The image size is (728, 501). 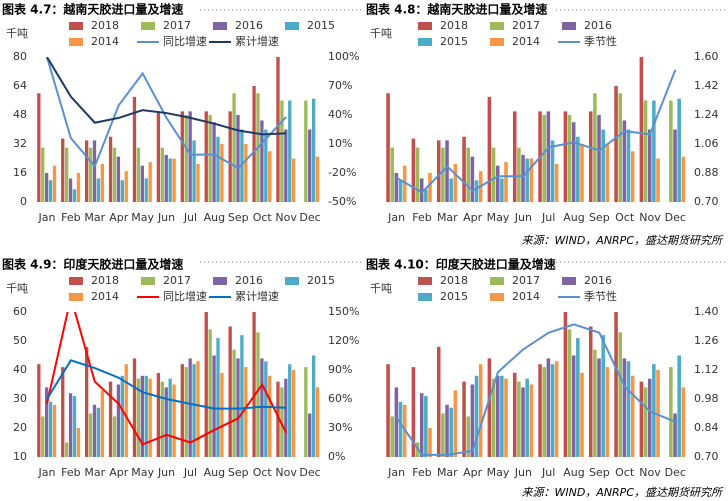 I want to click on y-tick-label: 0, so click(x=23, y=201).